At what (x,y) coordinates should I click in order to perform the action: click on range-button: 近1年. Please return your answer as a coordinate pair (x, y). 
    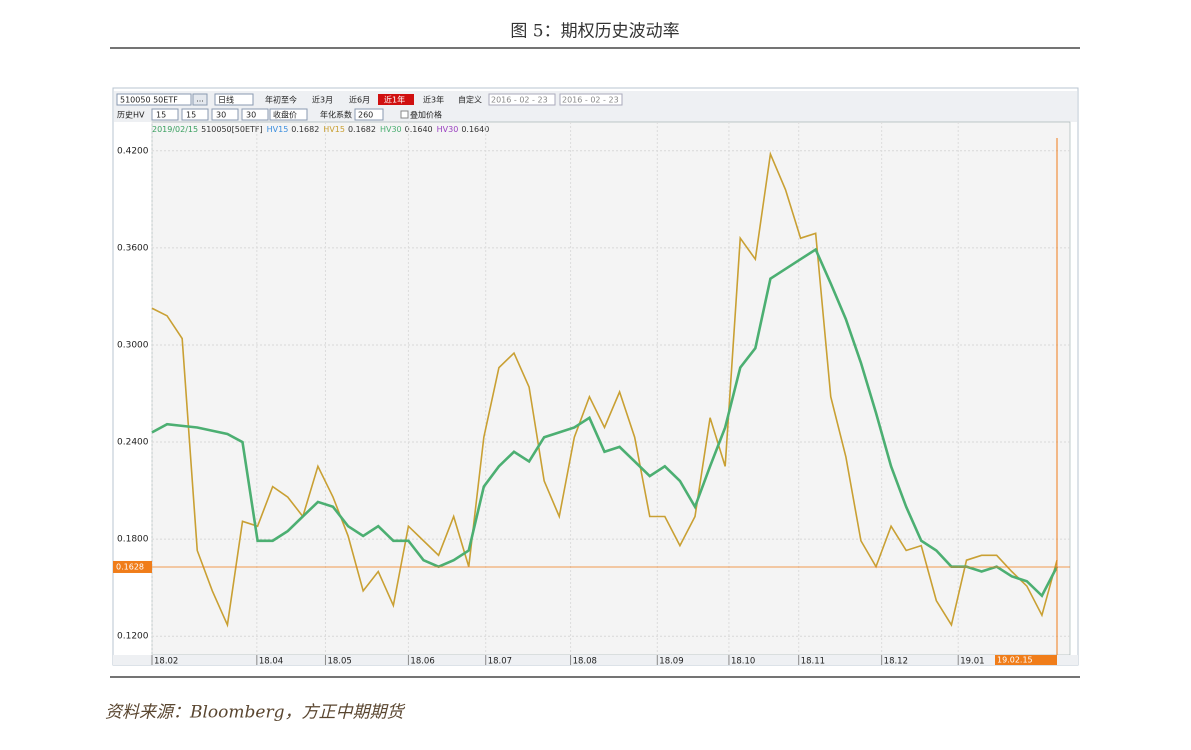
    Looking at the image, I should click on (394, 100).